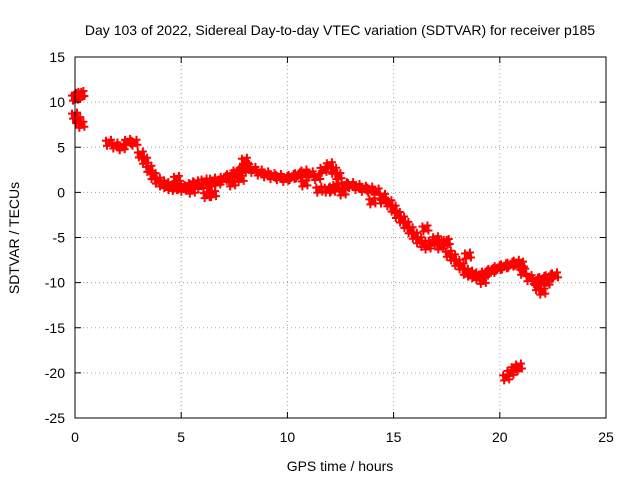 This screenshot has width=640, height=480. I want to click on y-tick-label: -15, so click(55, 328).